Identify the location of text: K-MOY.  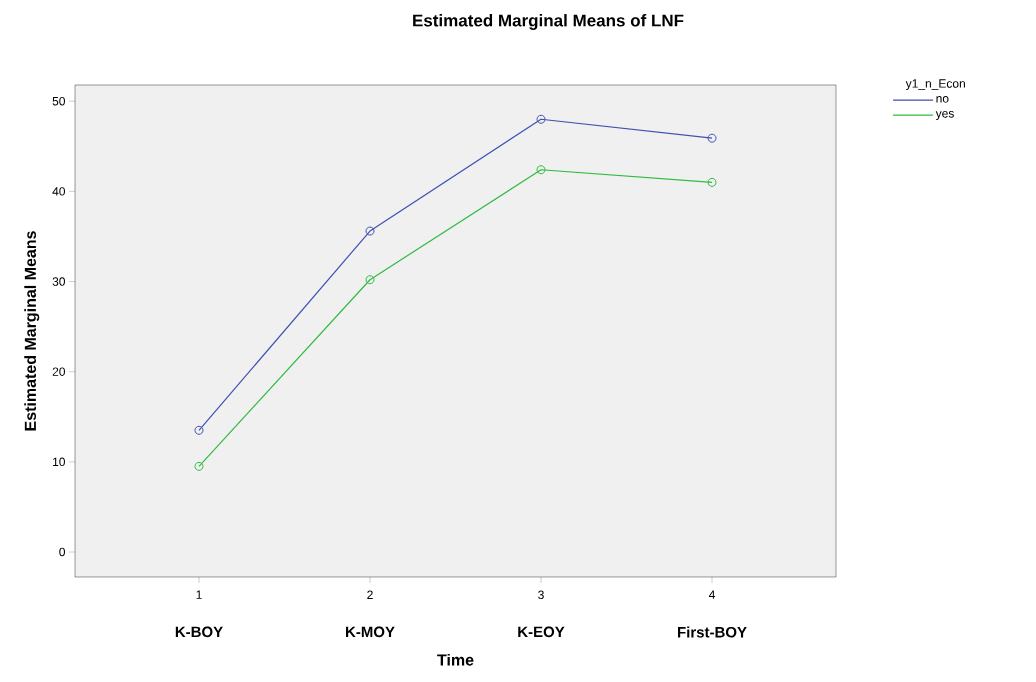
(370, 632).